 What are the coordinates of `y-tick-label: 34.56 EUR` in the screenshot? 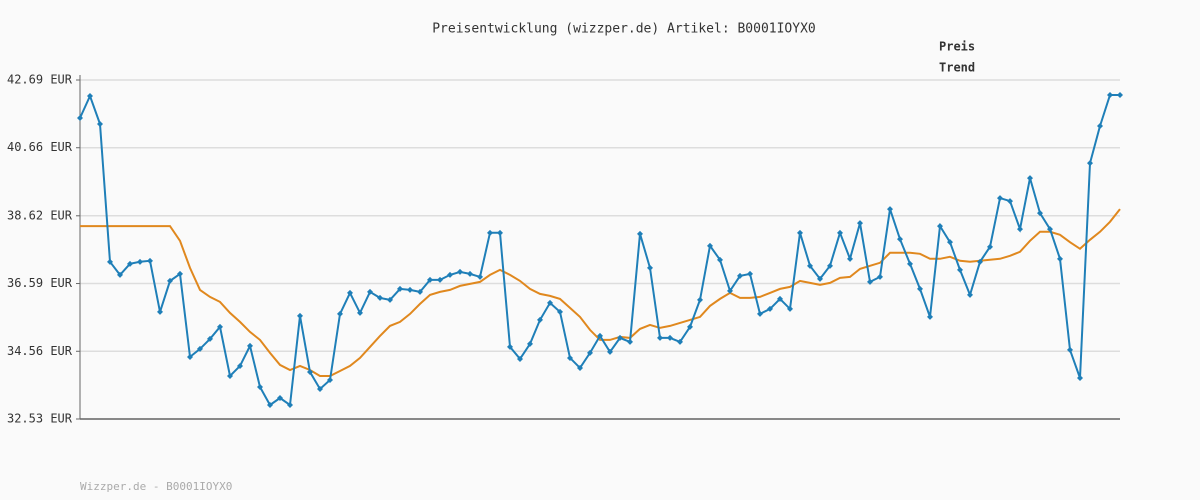 It's located at (40, 351).